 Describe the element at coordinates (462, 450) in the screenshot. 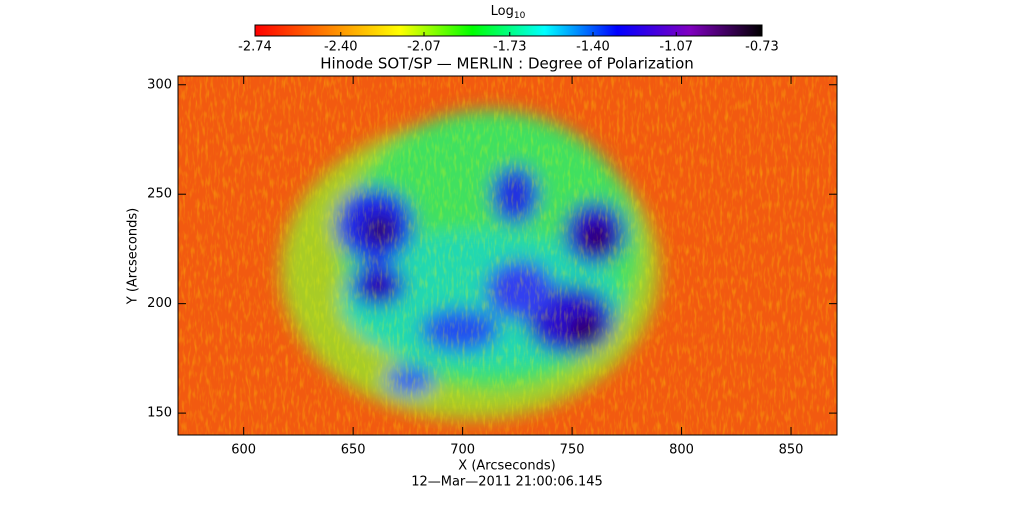

I see `x-tick-label: 700` at that location.